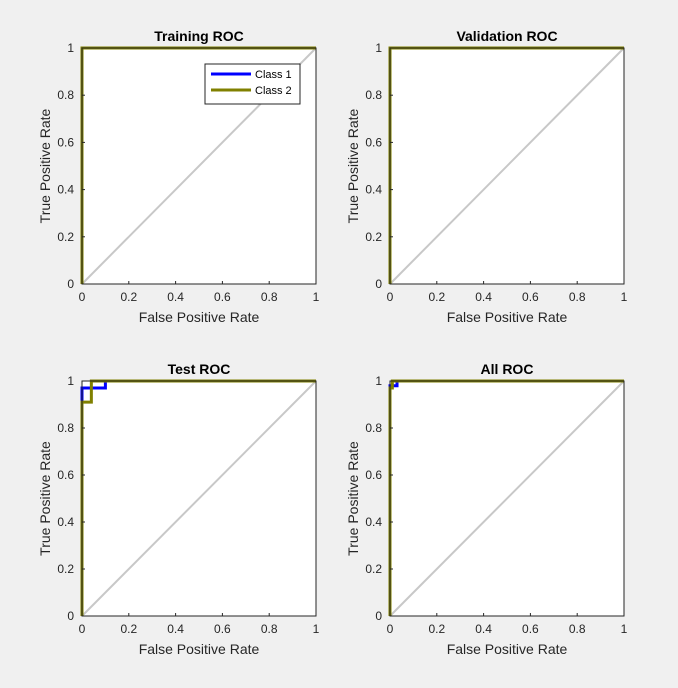  I want to click on axes-frame-training, so click(199, 166).